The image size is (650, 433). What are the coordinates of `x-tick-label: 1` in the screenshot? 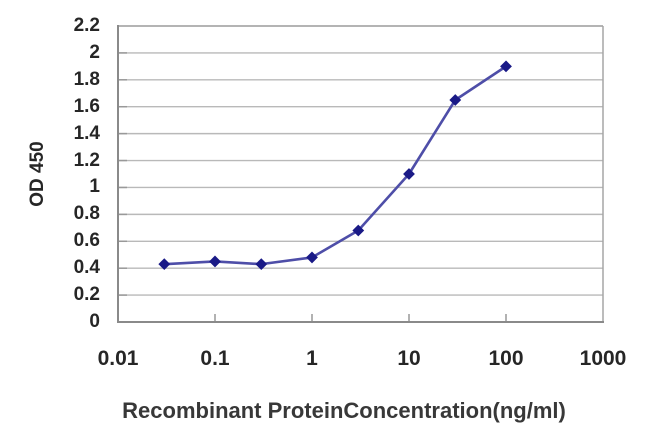 It's located at (312, 358).